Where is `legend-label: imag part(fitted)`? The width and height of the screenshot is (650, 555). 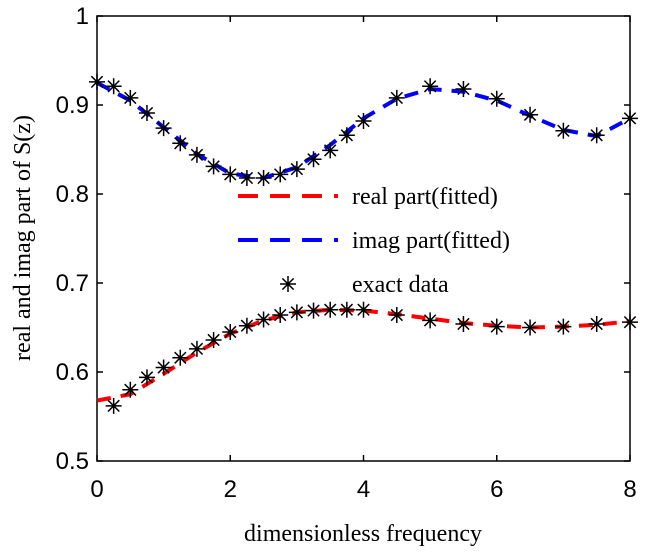
legend-label: imag part(fitted) is located at coordinates (431, 241).